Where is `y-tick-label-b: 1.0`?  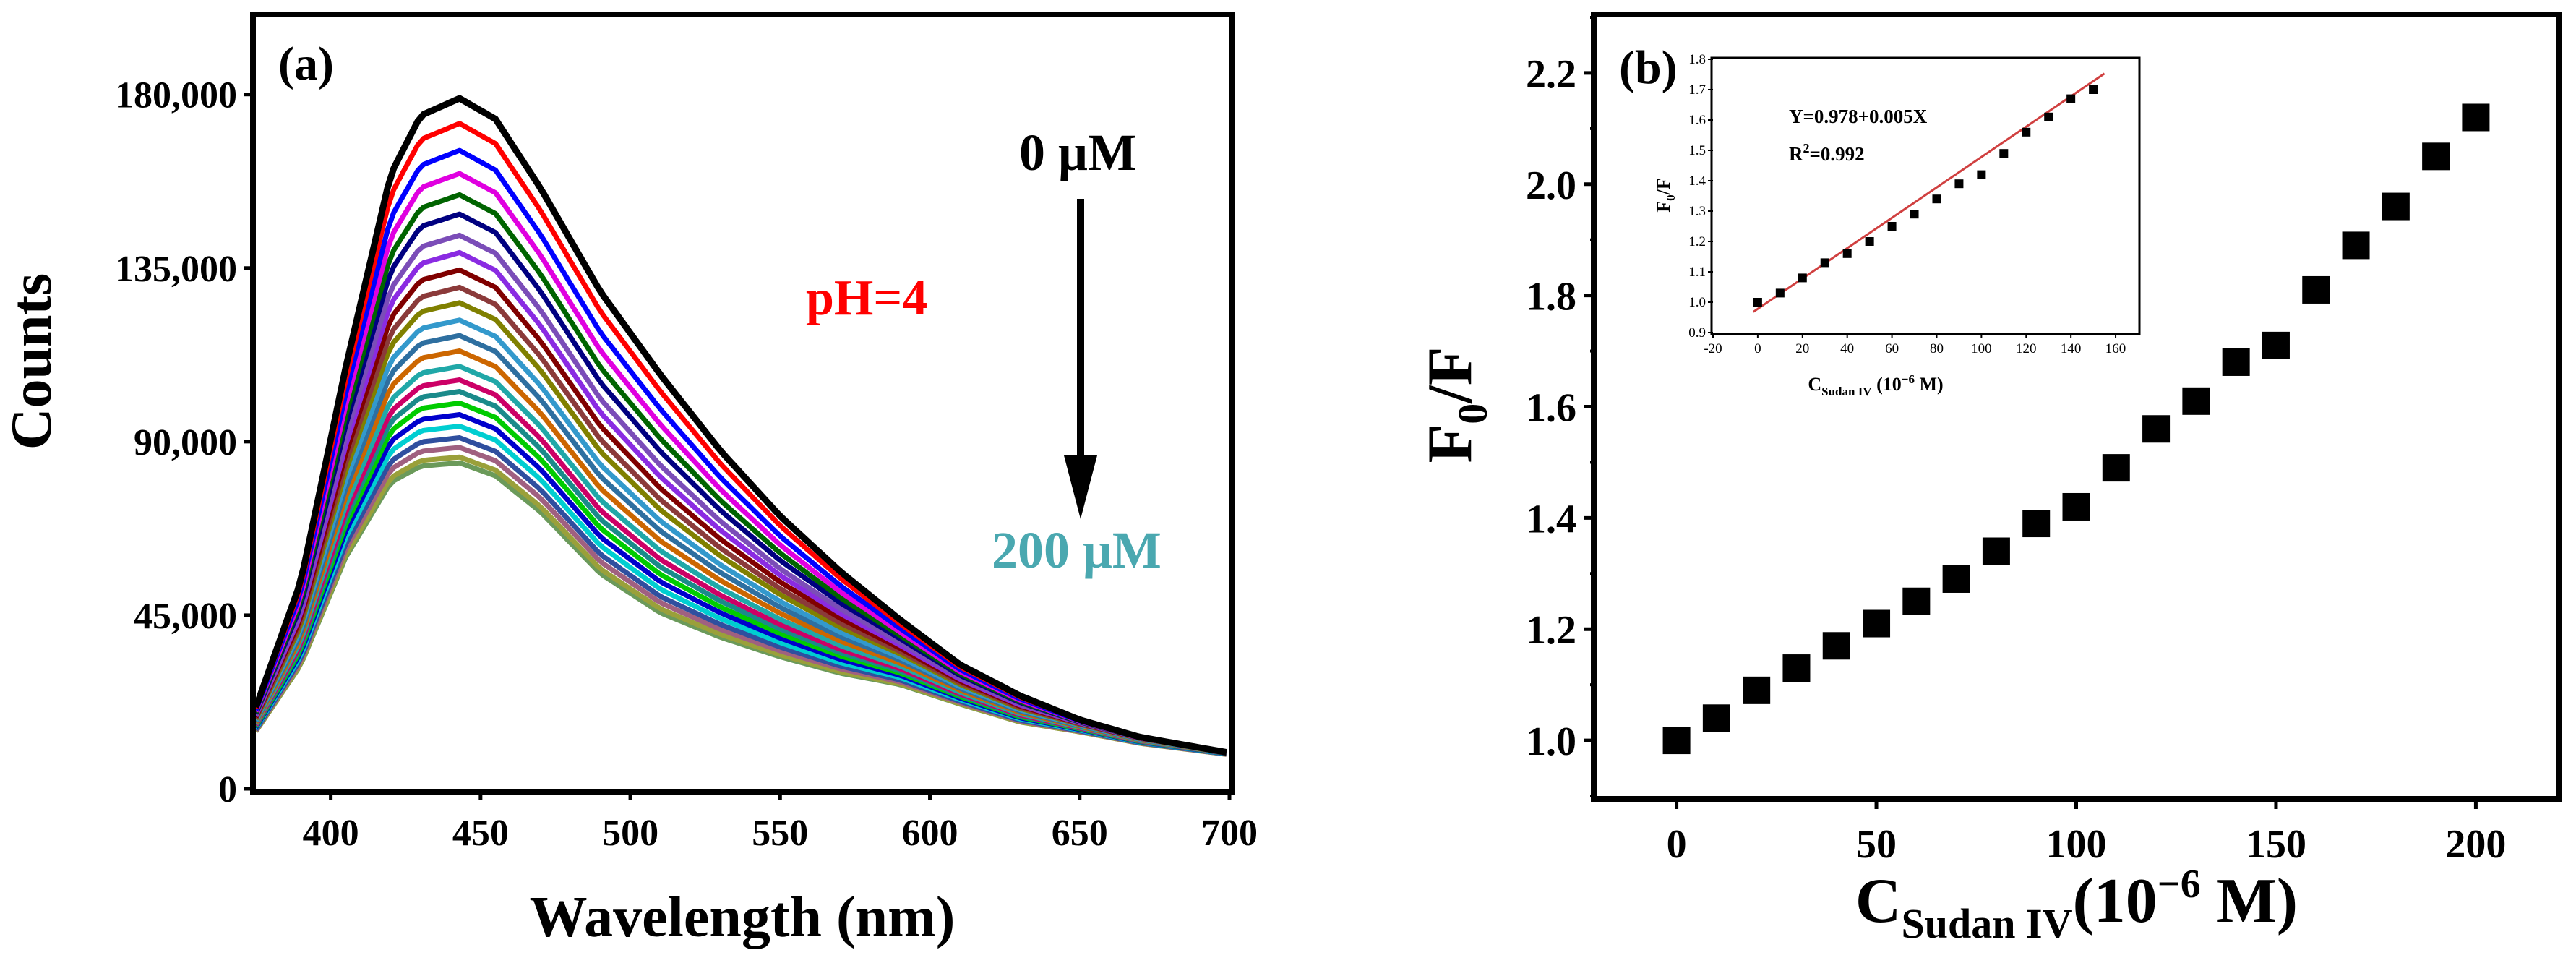
y-tick-label-b: 1.0 is located at coordinates (1551, 741).